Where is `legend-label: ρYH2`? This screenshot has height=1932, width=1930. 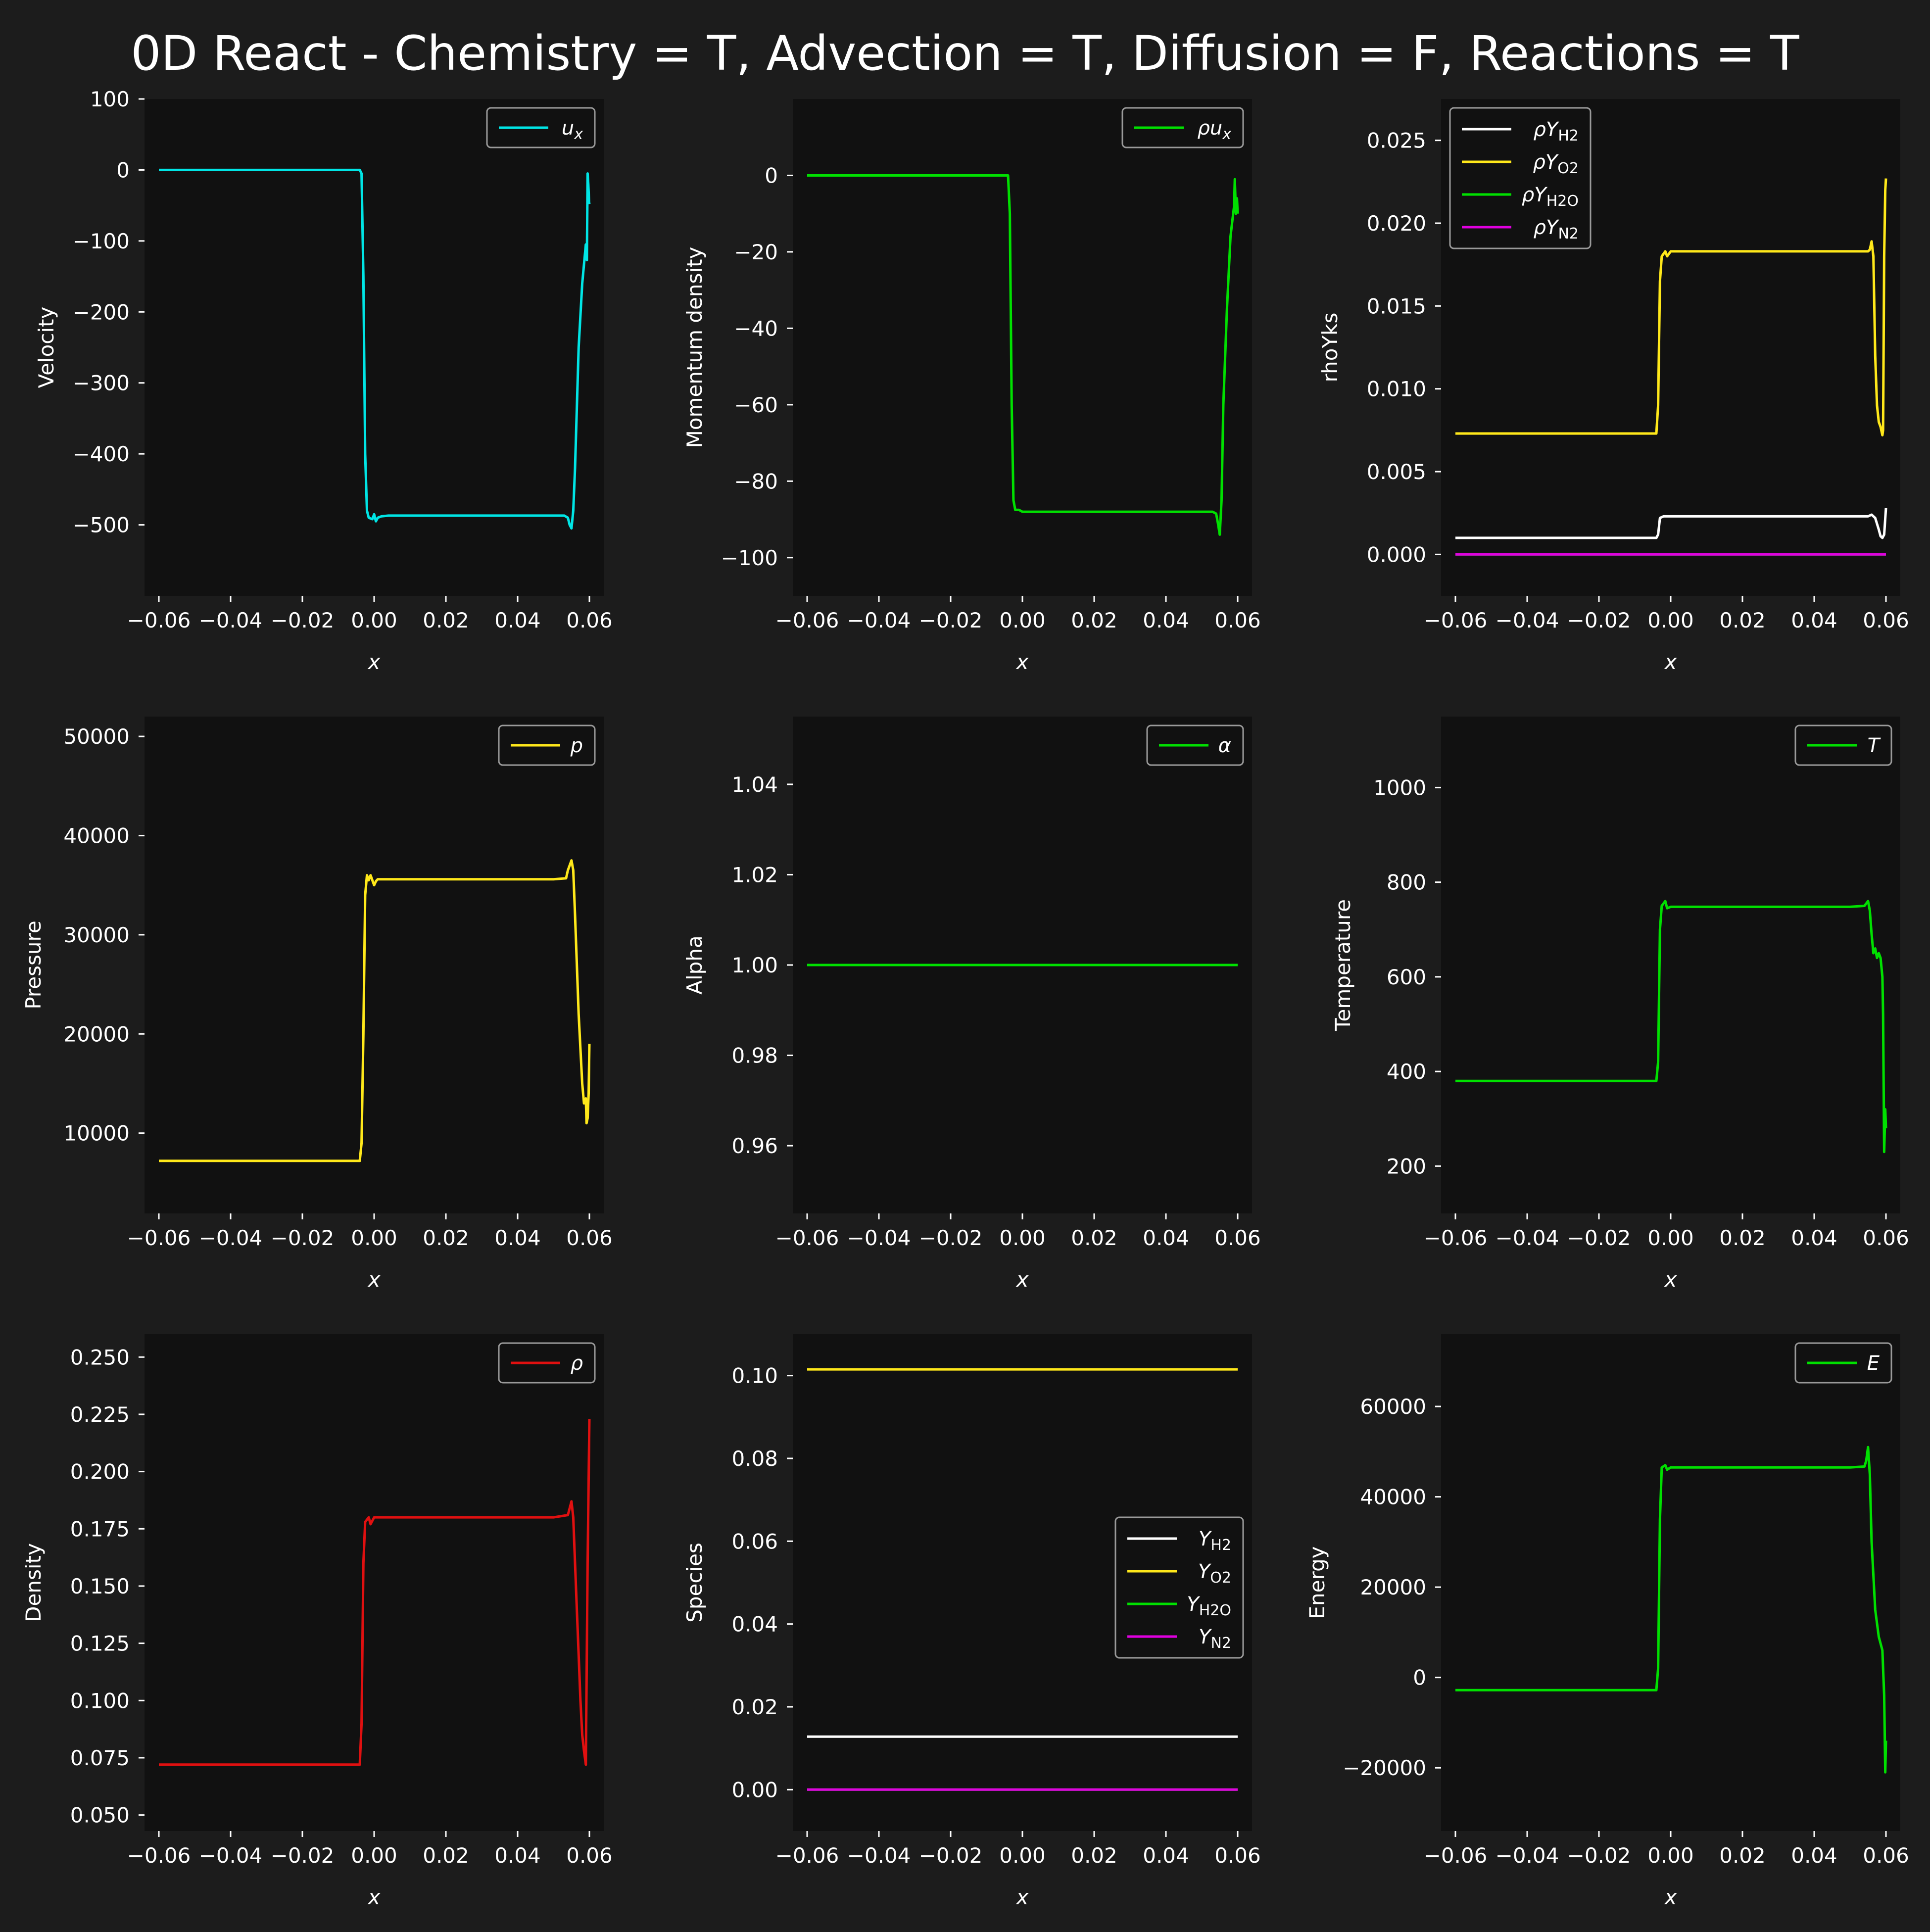 legend-label: ρYH2 is located at coordinates (1557, 131).